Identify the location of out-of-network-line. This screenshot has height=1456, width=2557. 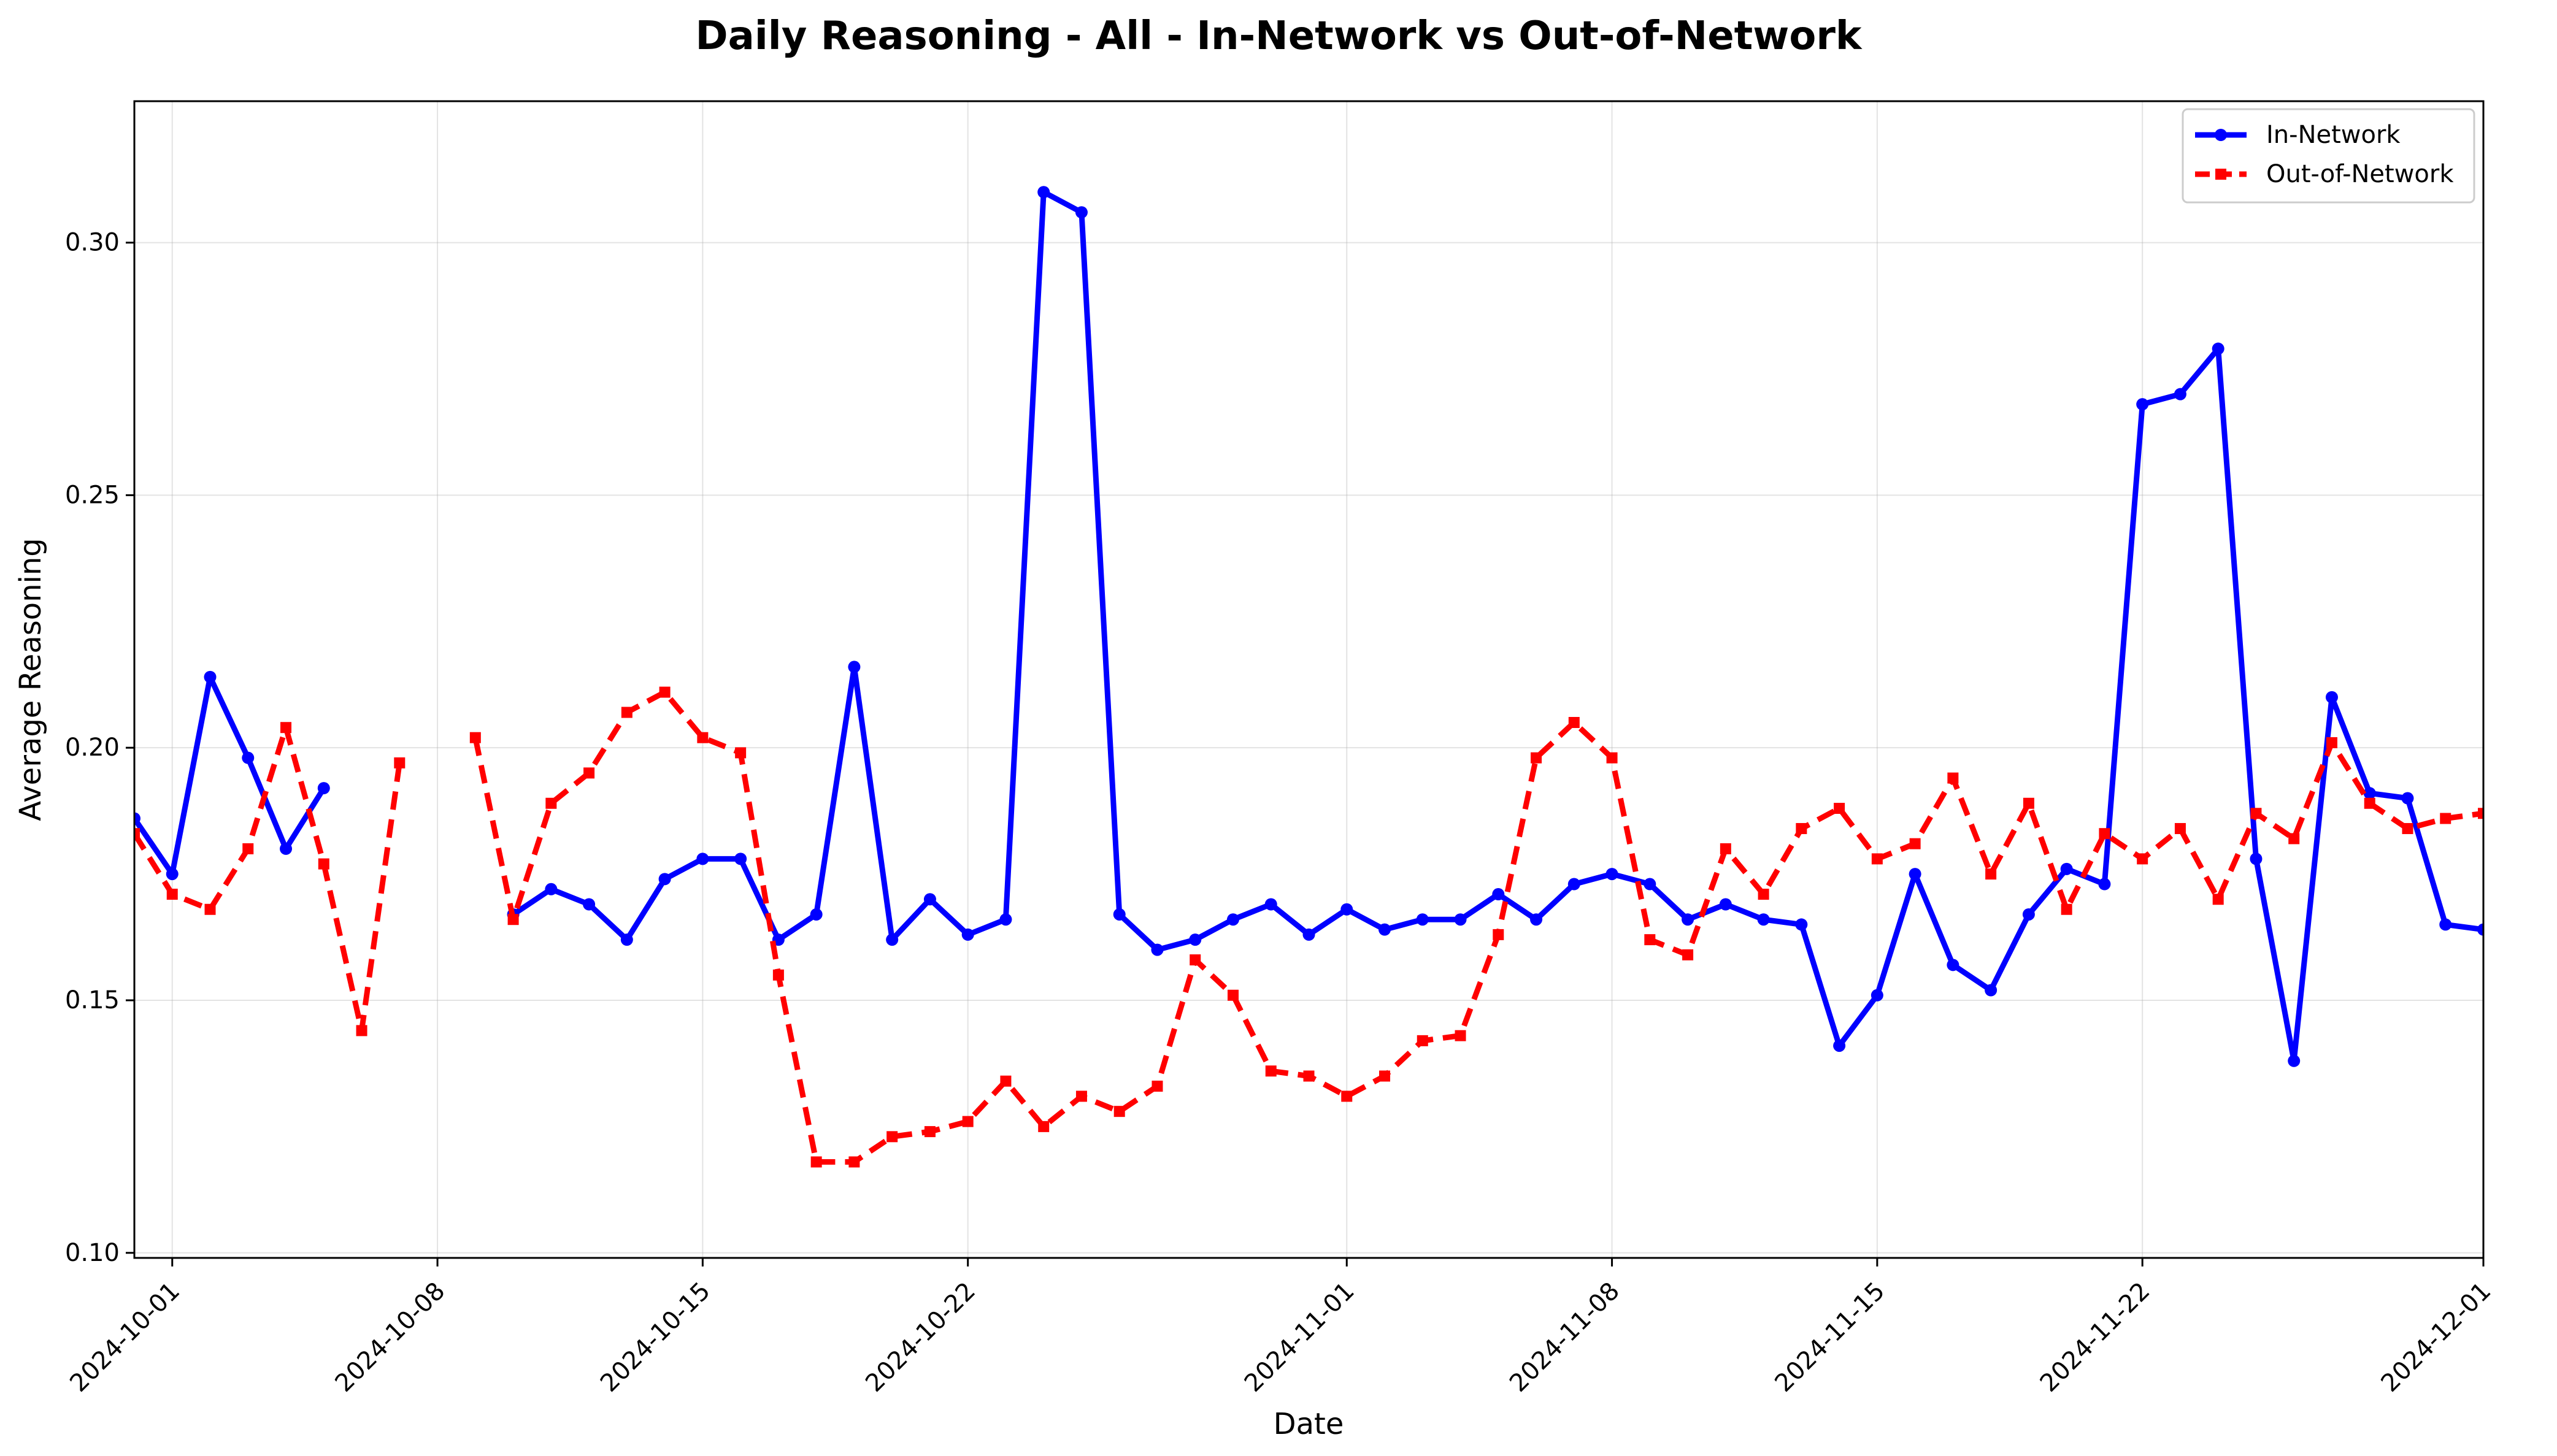
(268, 878).